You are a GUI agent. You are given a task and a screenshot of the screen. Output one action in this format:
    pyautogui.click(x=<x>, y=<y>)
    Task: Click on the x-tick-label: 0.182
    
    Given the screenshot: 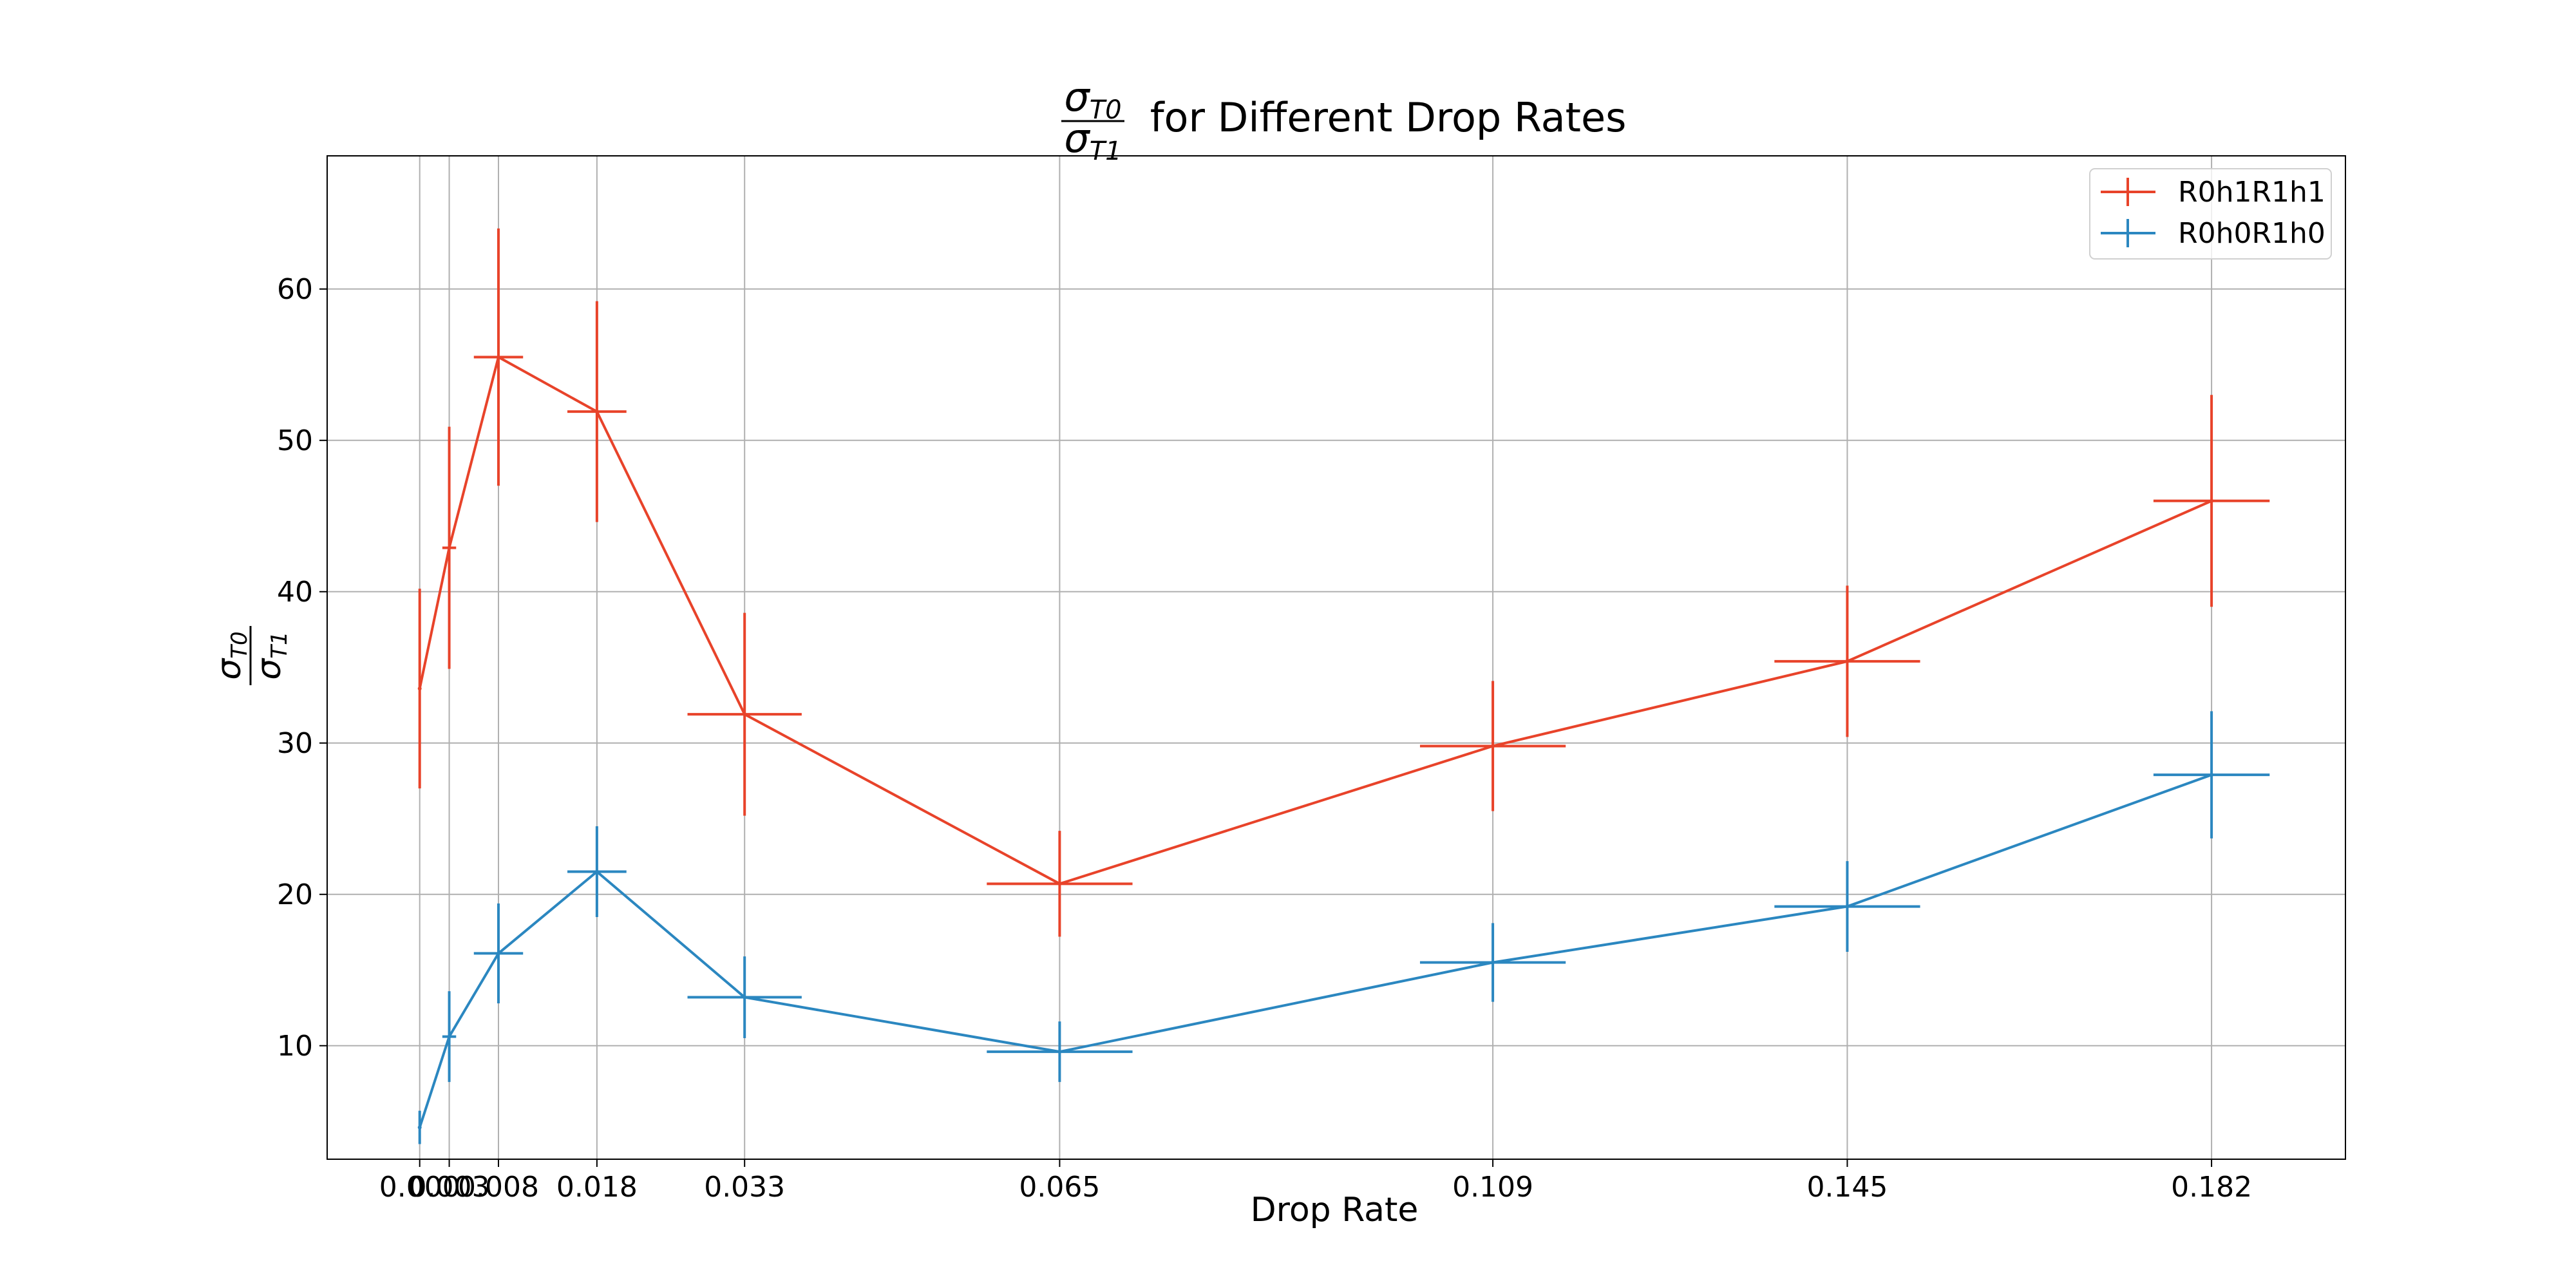 What is the action you would take?
    pyautogui.click(x=2211, y=1188)
    